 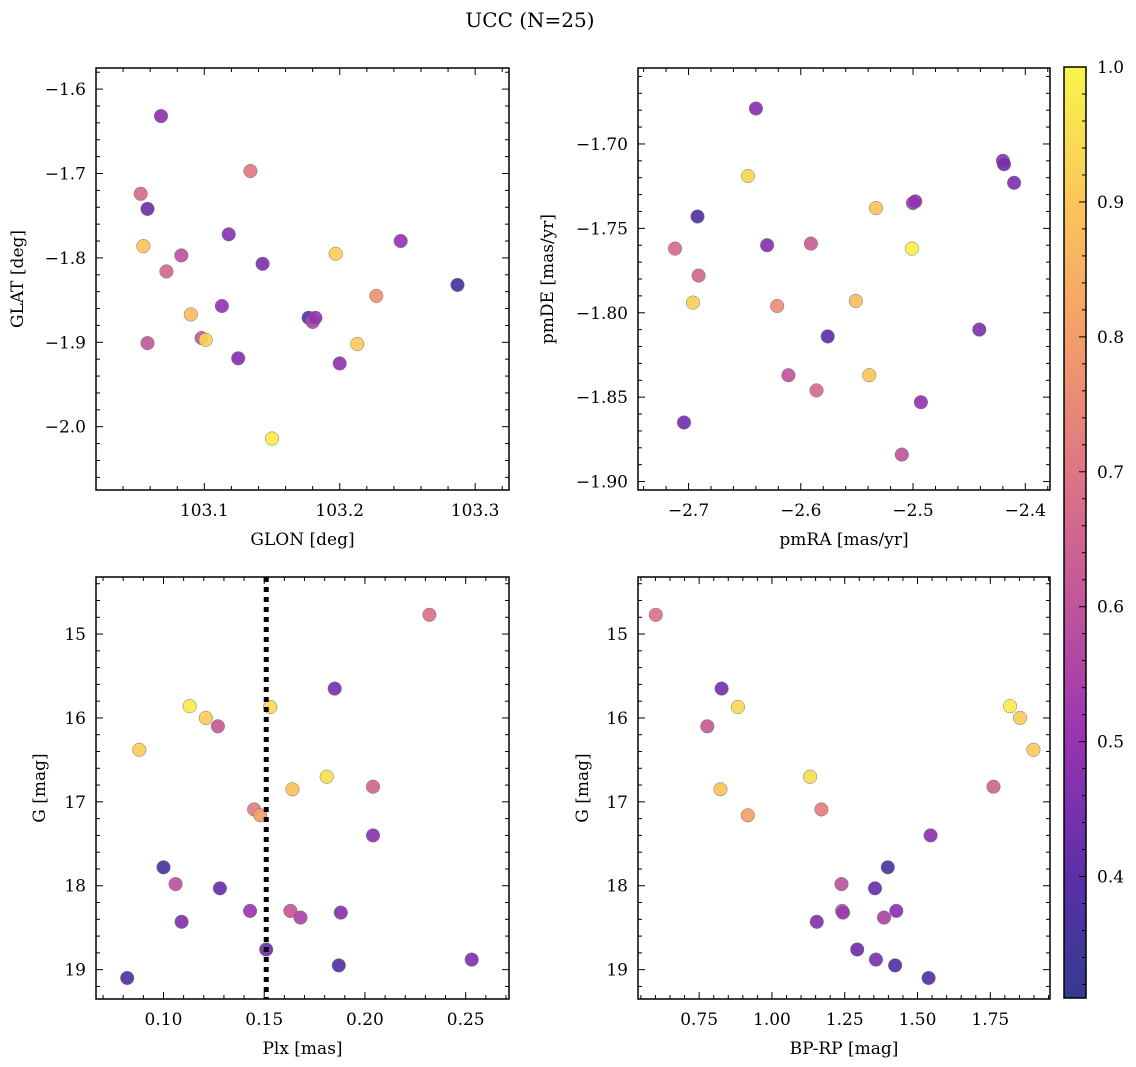 I want to click on y-tick-label: −2.0, so click(x=65, y=428).